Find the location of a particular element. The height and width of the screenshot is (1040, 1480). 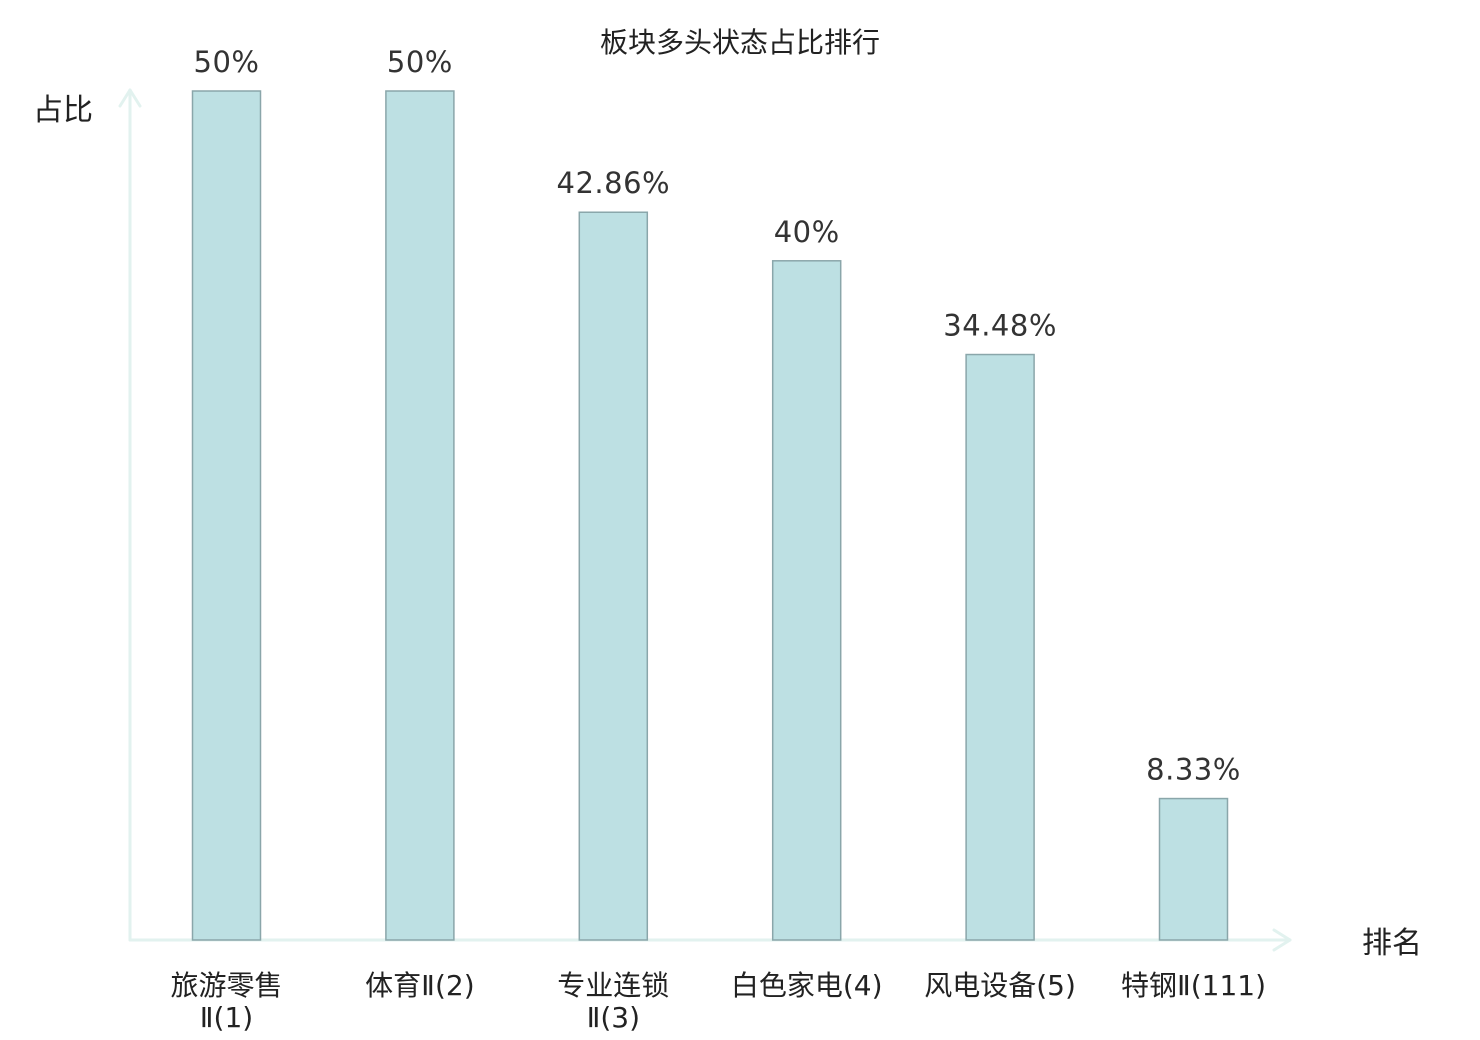

category-label-line: 旅游零售 is located at coordinates (226, 985).